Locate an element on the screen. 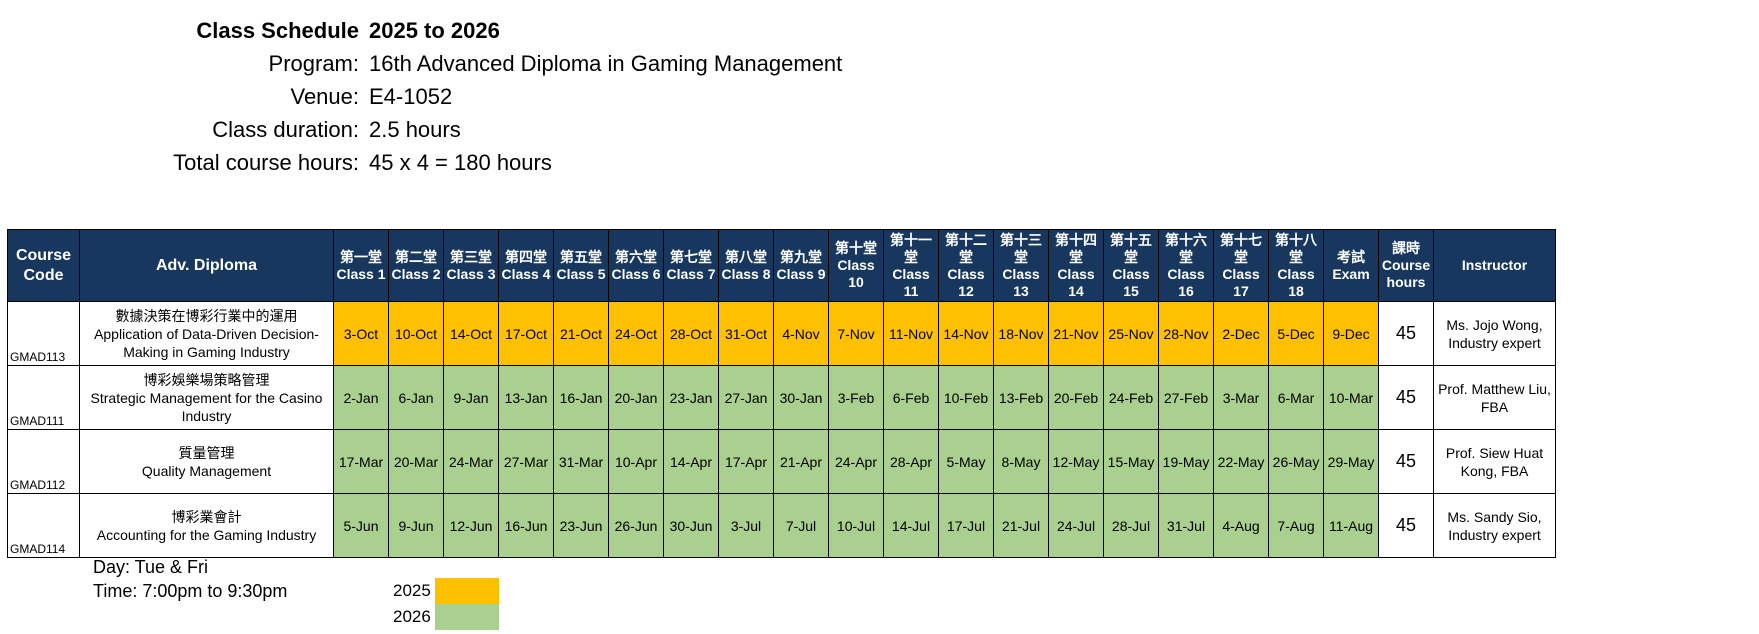 Image resolution: width=1759 pixels, height=634 pixels. class-date: 19-May is located at coordinates (1186, 461).